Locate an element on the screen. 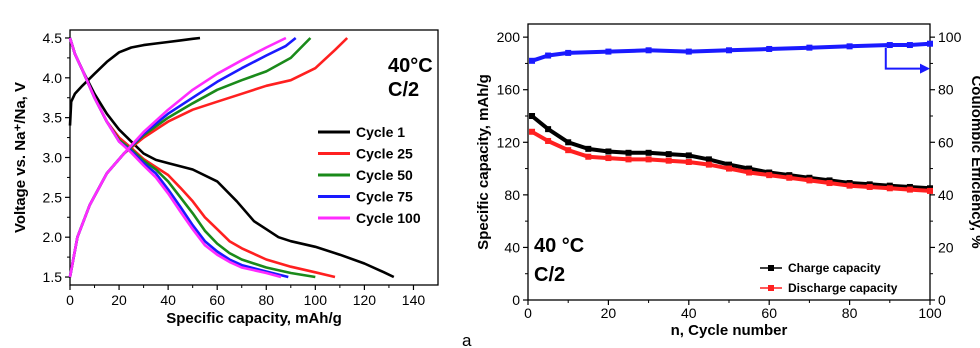 Image resolution: width=980 pixels, height=348 pixels. y-tick-label: 0 is located at coordinates (516, 300).